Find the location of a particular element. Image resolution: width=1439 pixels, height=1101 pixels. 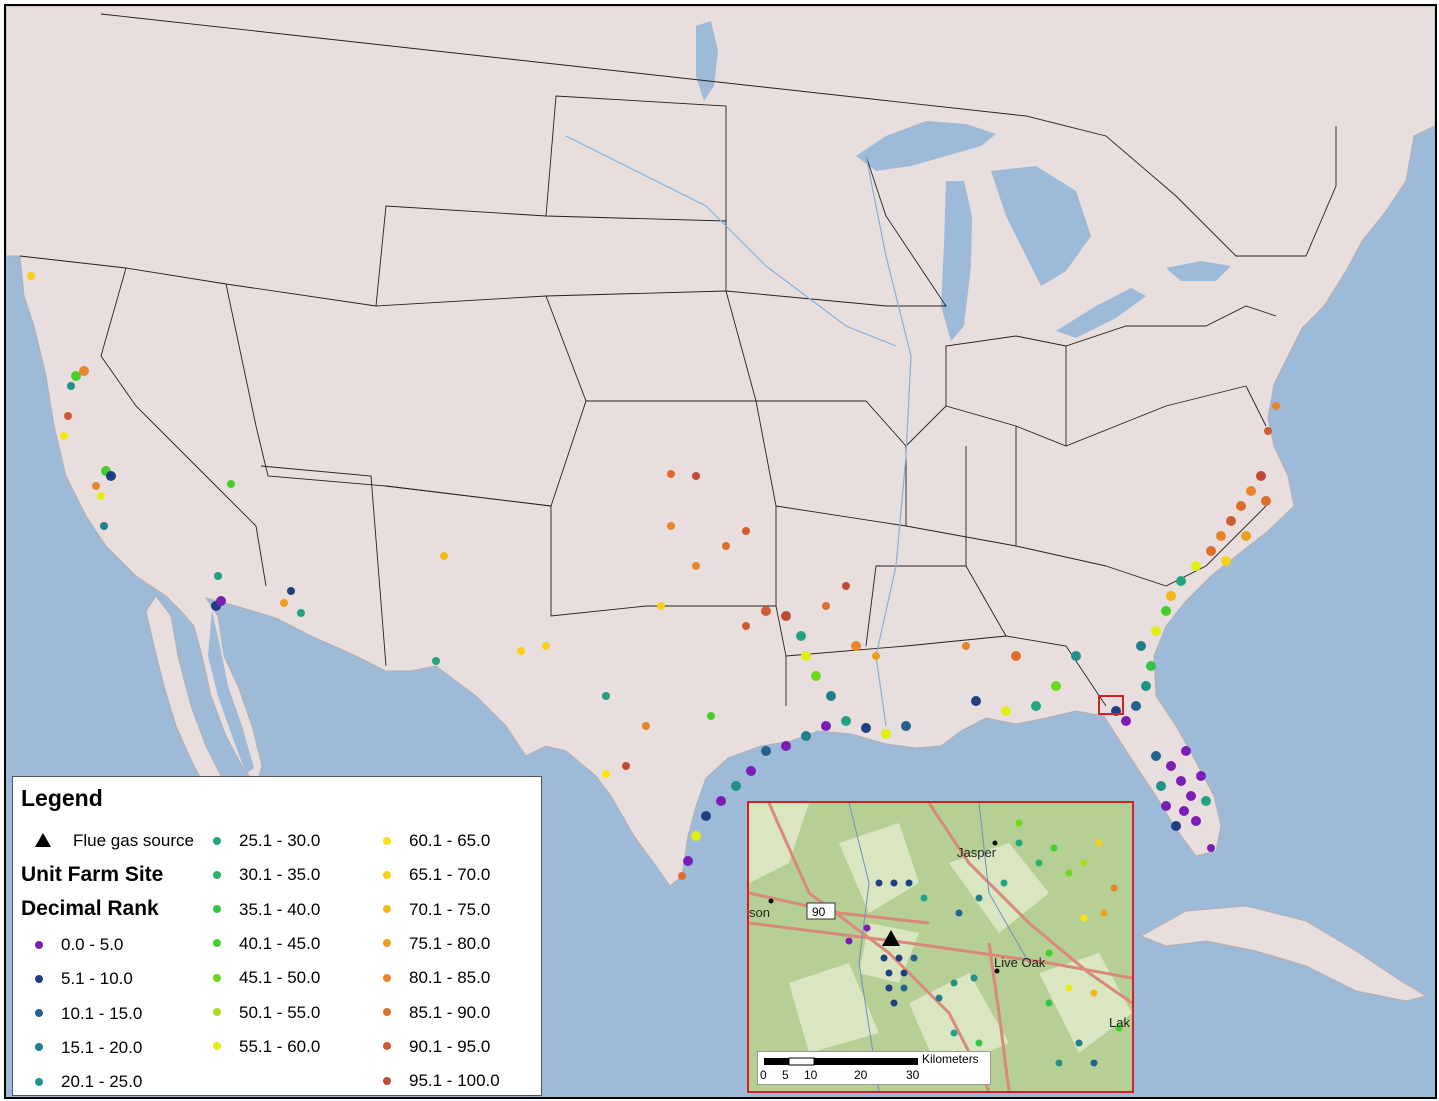

legend-class-item: 70.1 - 75.0 is located at coordinates (436, 910).